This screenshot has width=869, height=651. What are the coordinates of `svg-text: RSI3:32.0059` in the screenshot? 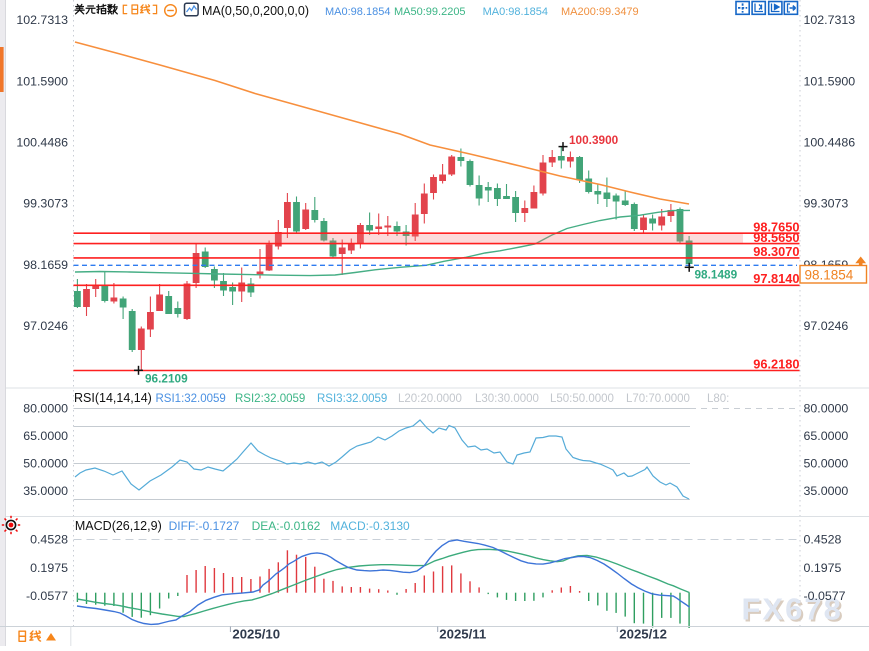 It's located at (352, 399).